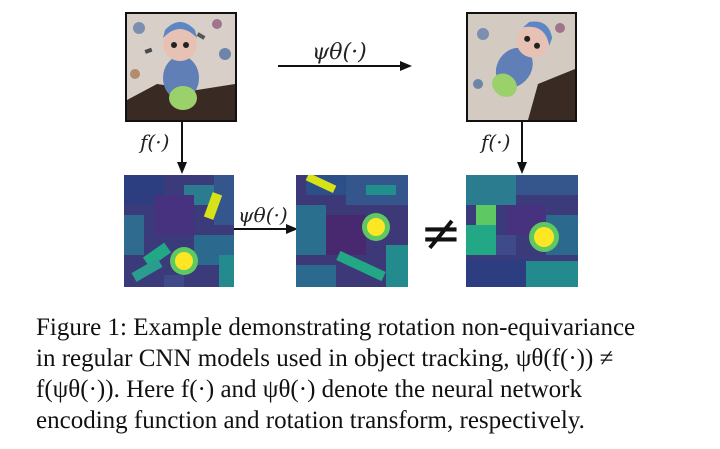  Describe the element at coordinates (339, 52) in the screenshot. I see `top-transform-label: ψθ(·)` at that location.